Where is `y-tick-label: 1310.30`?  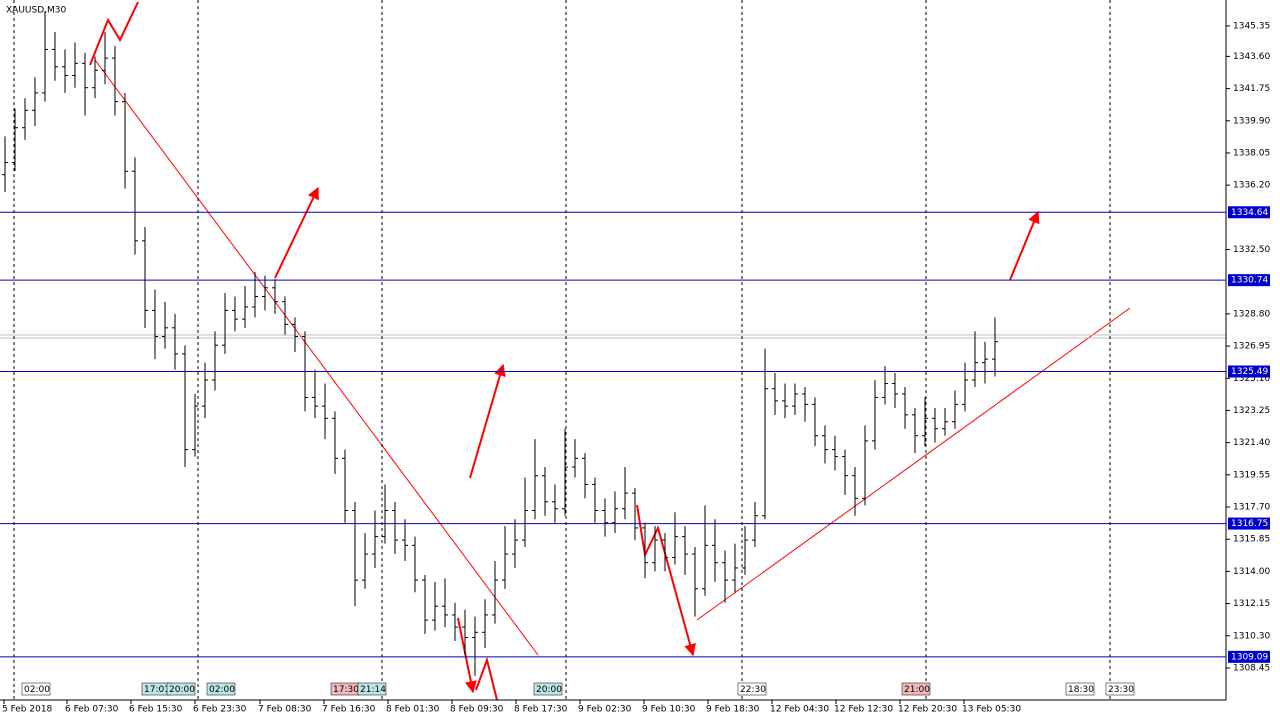 y-tick-label: 1310.30 is located at coordinates (1251, 636).